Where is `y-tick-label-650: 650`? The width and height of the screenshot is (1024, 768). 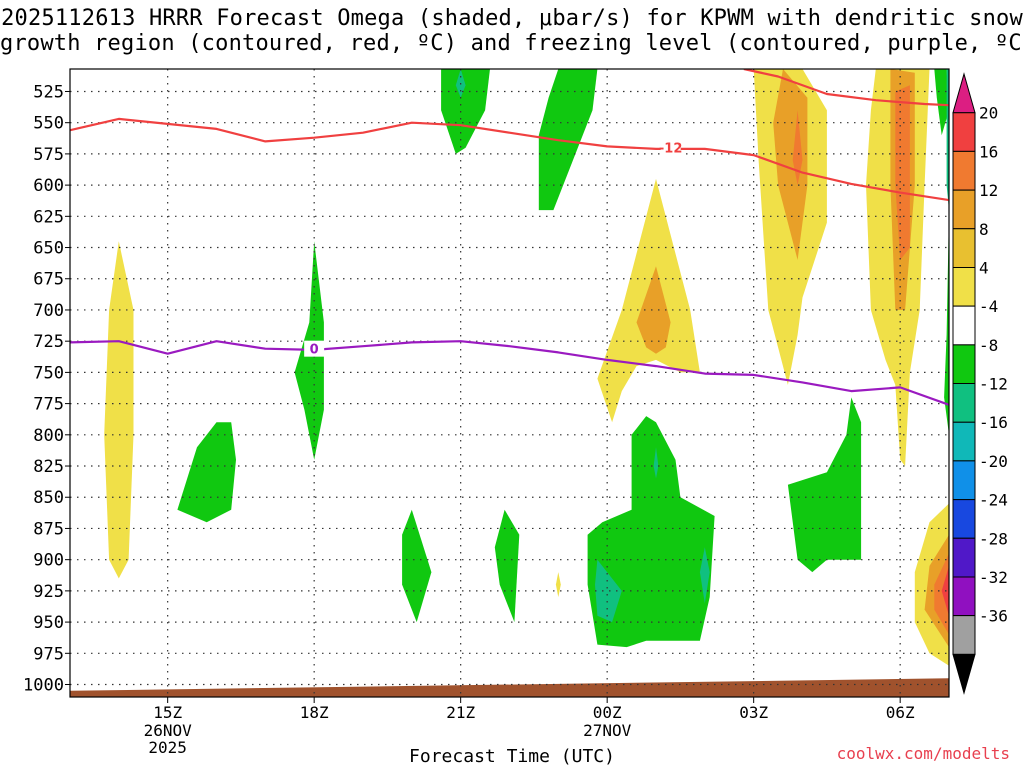 y-tick-label-650: 650 is located at coordinates (48, 249).